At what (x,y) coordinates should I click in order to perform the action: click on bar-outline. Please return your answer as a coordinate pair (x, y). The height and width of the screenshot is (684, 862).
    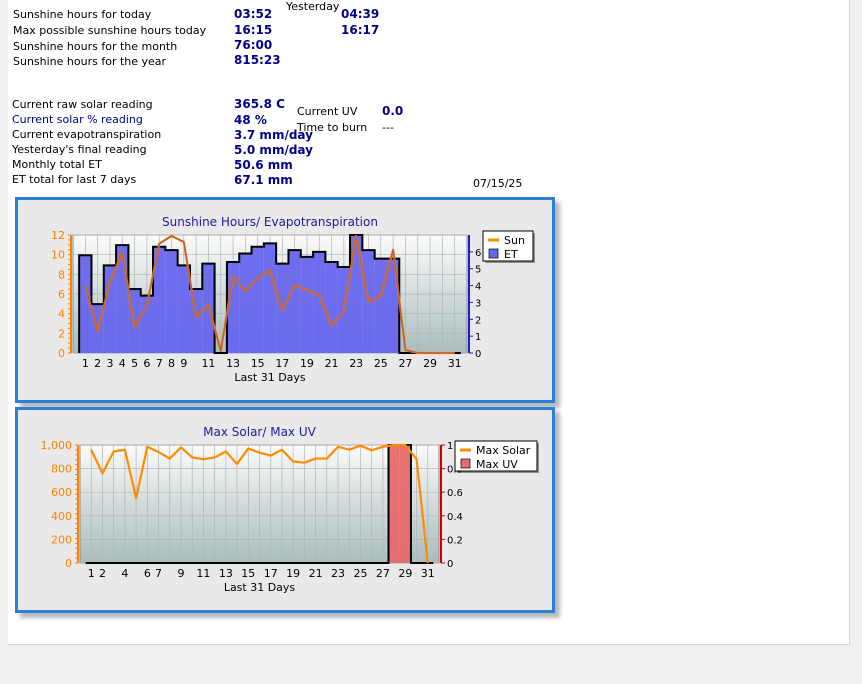
    Looking at the image, I should click on (259, 504).